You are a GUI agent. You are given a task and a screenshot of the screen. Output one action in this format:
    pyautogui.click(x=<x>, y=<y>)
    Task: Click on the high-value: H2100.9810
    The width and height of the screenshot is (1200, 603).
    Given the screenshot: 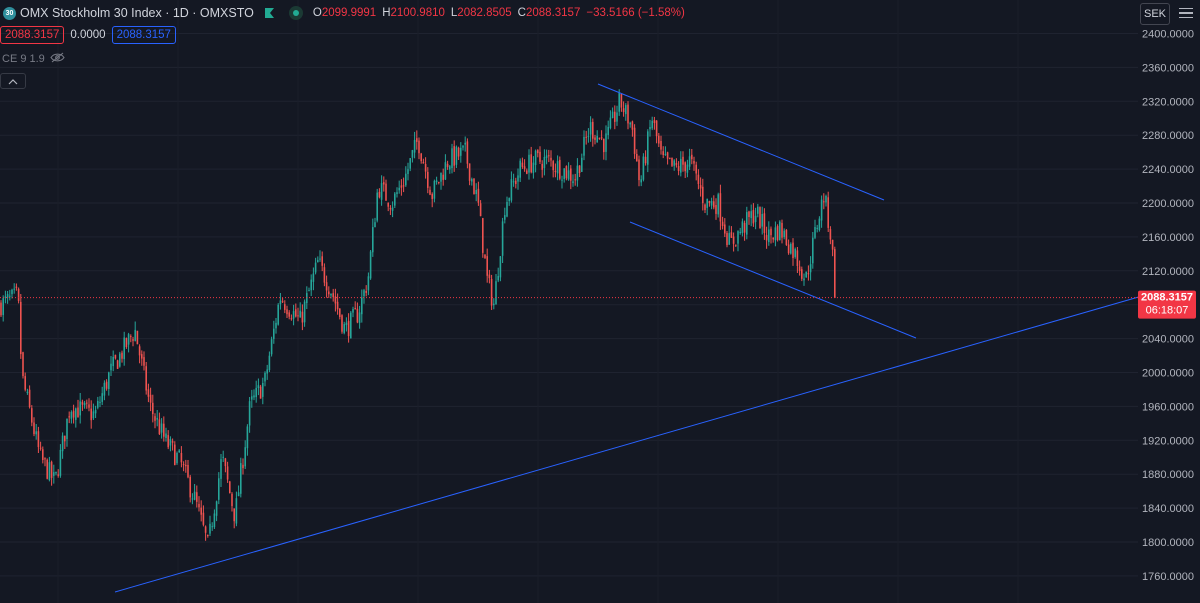 What is the action you would take?
    pyautogui.click(x=413, y=13)
    